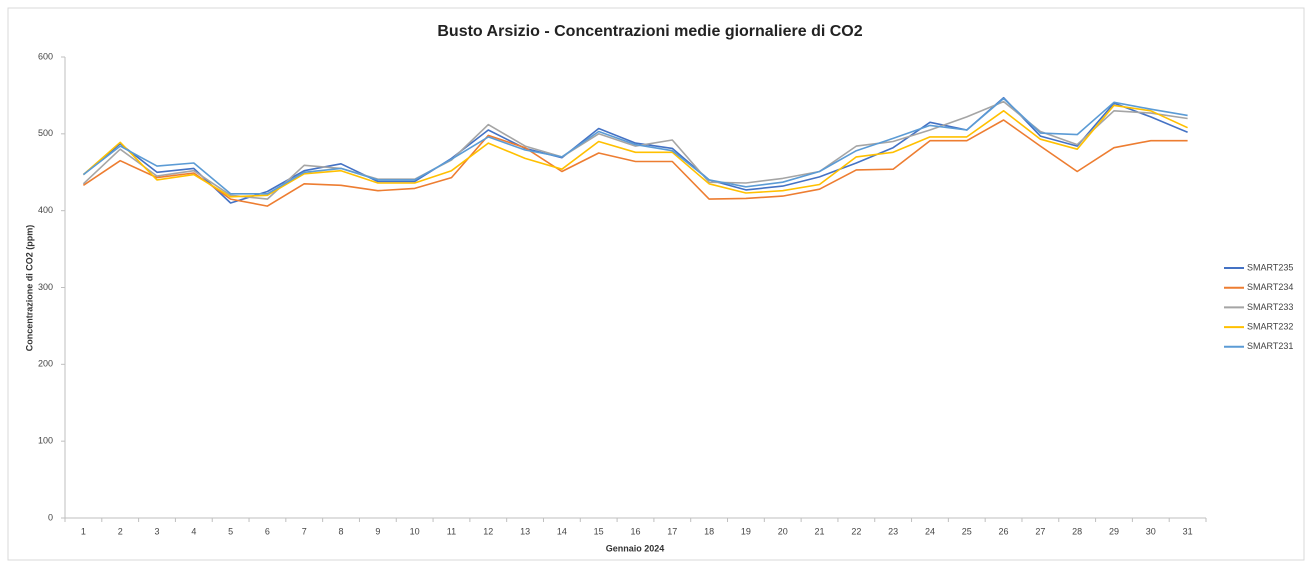 The width and height of the screenshot is (1307, 561). Describe the element at coordinates (672, 531) in the screenshot. I see `x-tick-label: 17` at that location.